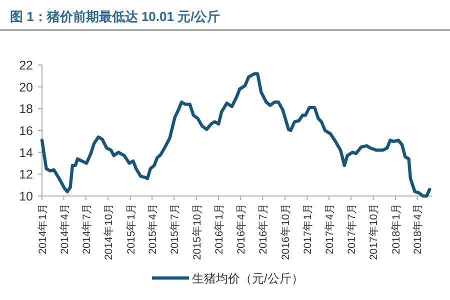 The height and width of the screenshot is (300, 450). Describe the element at coordinates (330, 228) in the screenshot. I see `x-tick-label: 2017年4月` at that location.